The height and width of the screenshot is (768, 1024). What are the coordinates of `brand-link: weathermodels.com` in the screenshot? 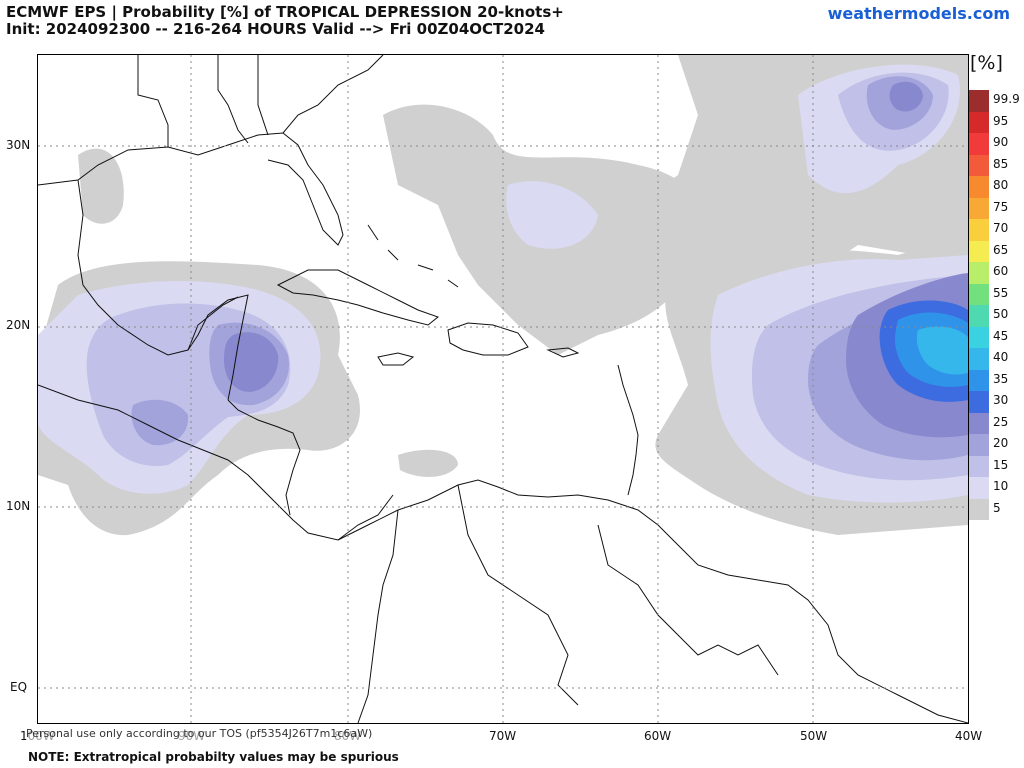 It's located at (918, 13).